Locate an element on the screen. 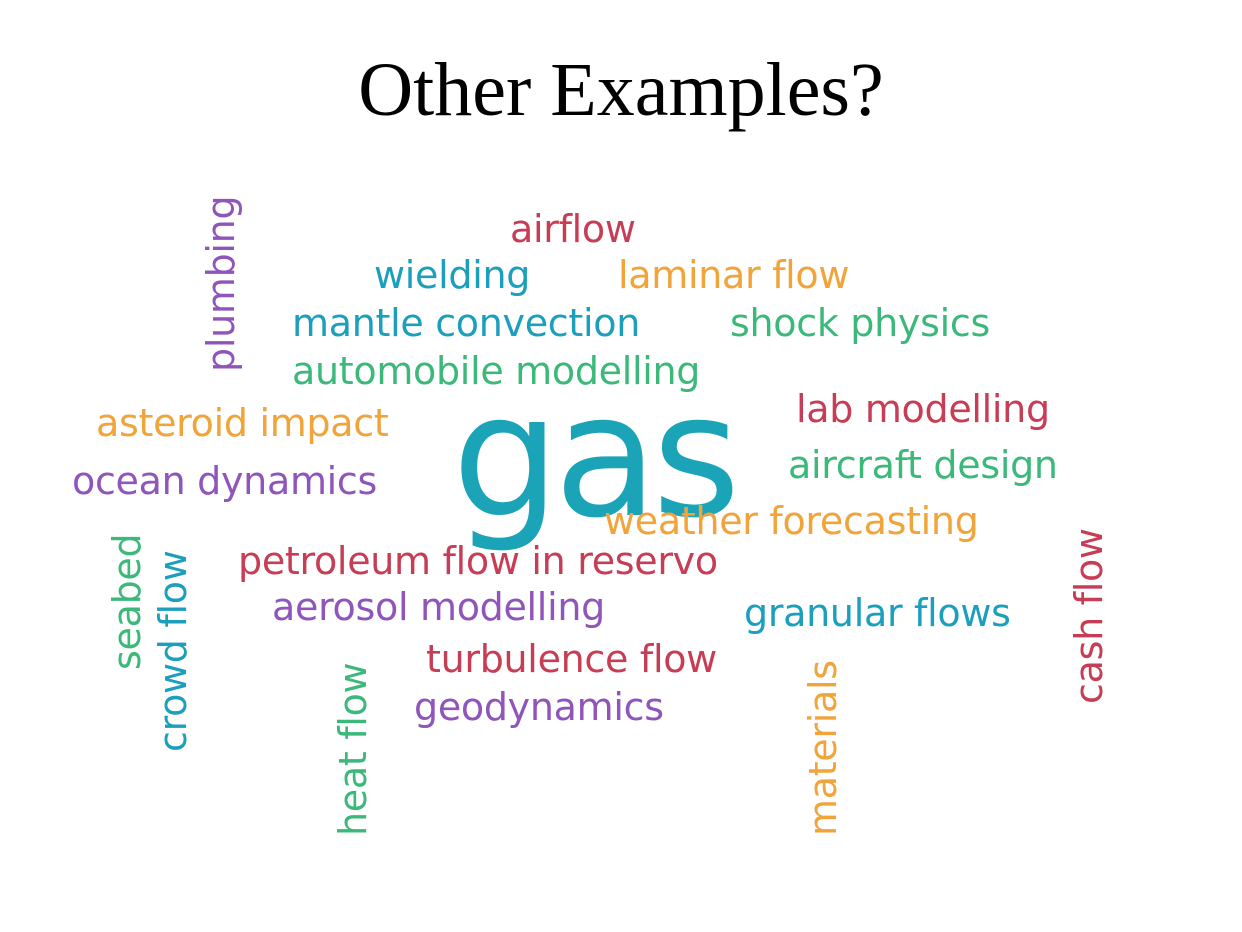  word-aircraft-design: aircraft design is located at coordinates (923, 465).